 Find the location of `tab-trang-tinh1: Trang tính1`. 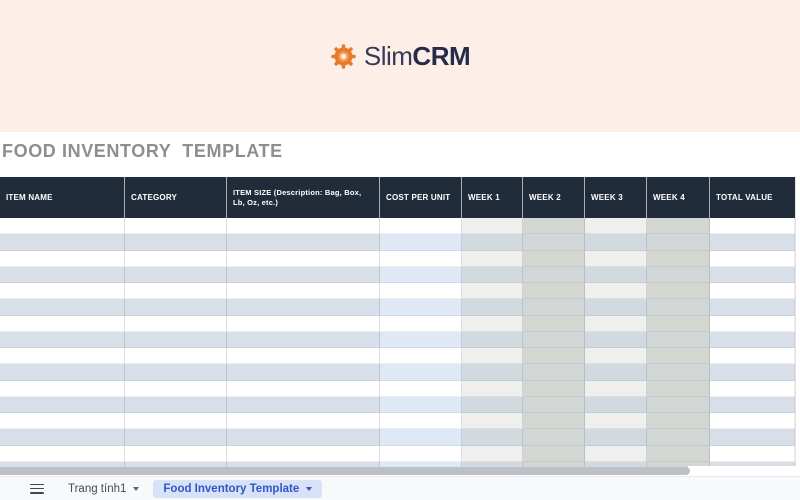

tab-trang-tinh1: Trang tính1 is located at coordinates (103, 489).